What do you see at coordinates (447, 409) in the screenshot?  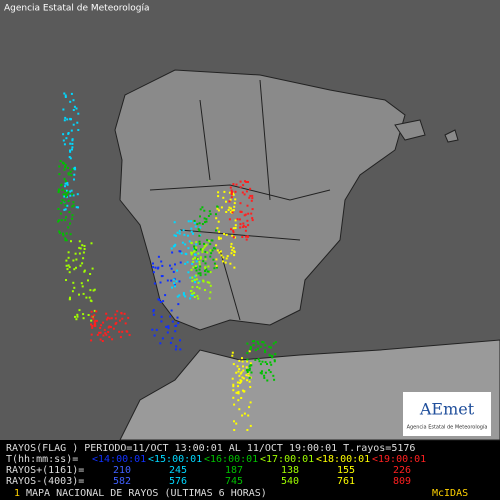 I see `logo-name: AEmet` at bounding box center [447, 409].